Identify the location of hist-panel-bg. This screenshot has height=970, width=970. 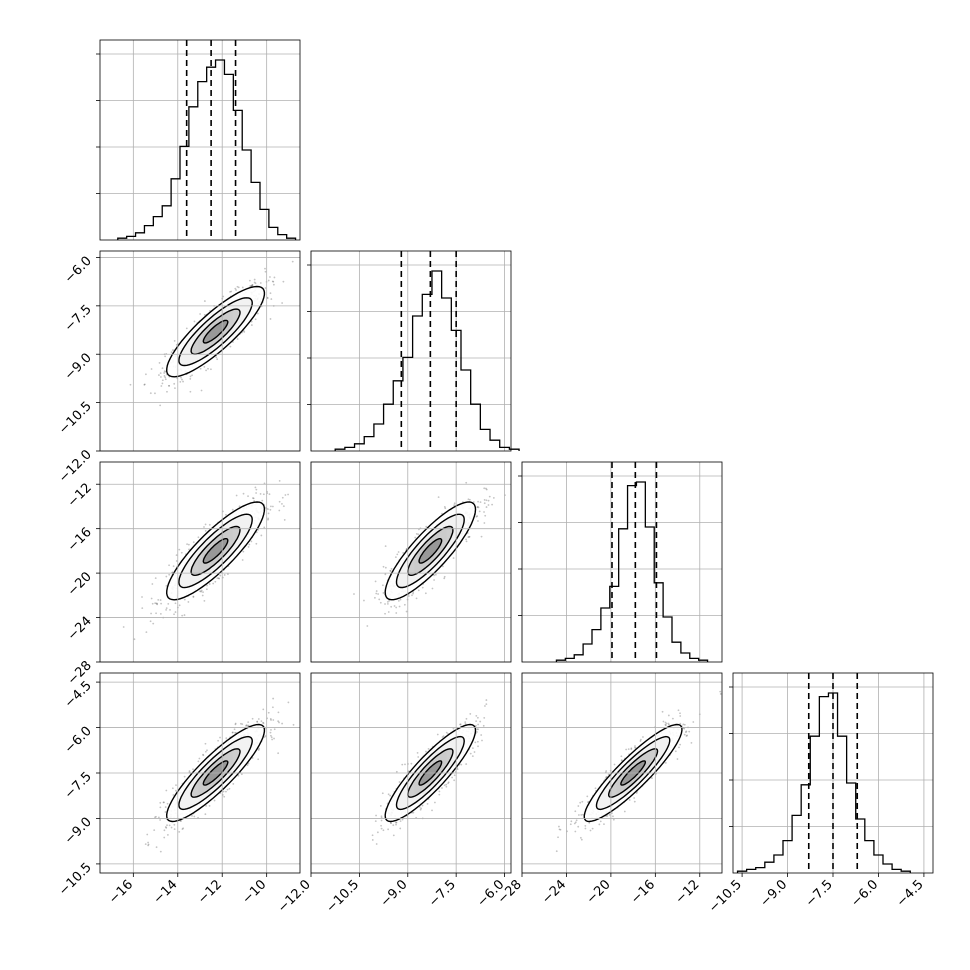
(200, 140).